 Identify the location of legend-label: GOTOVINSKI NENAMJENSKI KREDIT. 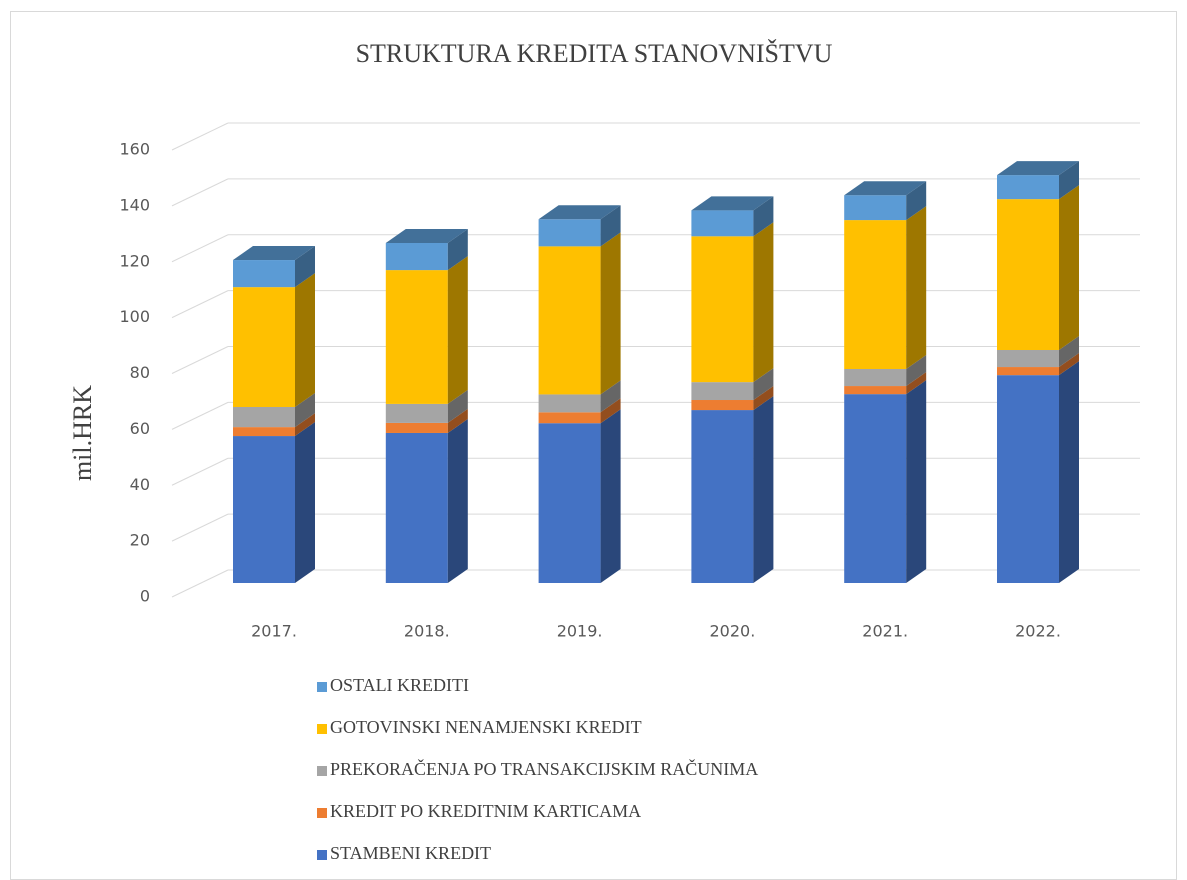
(486, 727).